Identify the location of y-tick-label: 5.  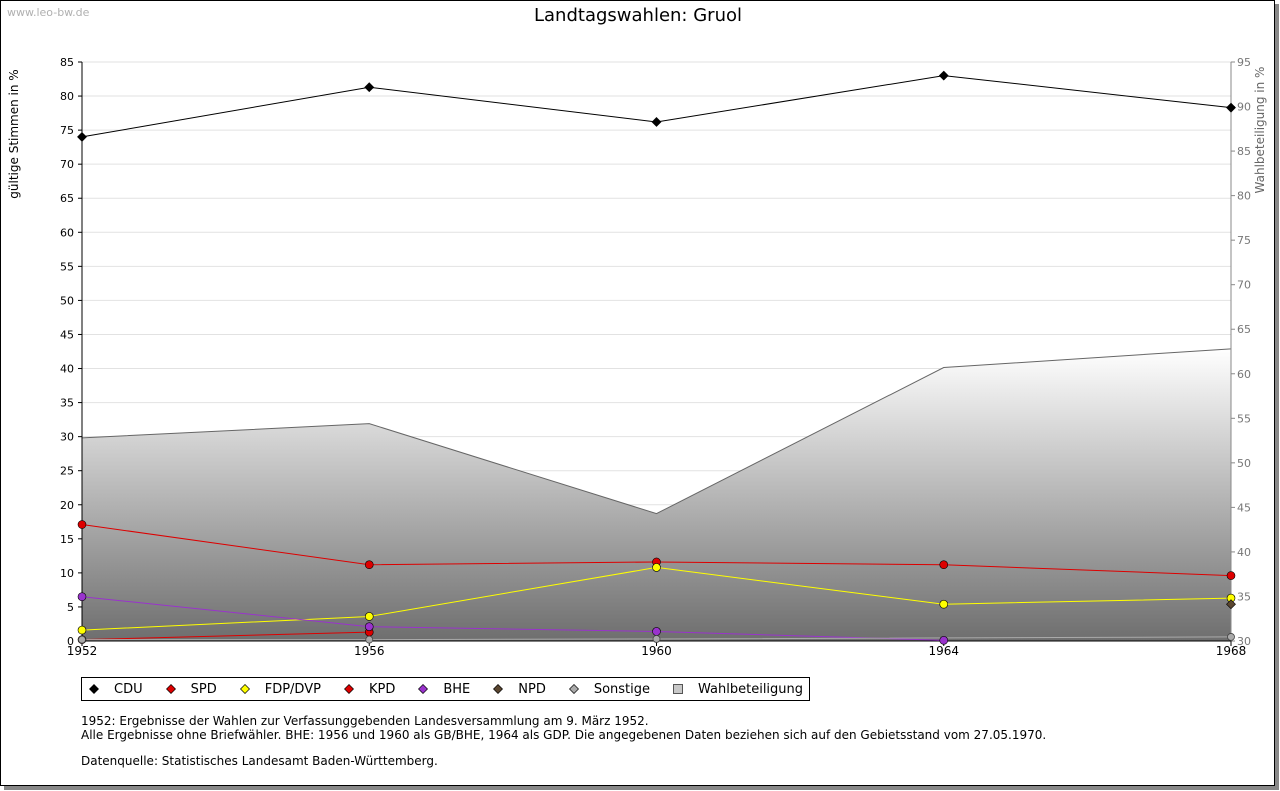
(70, 607).